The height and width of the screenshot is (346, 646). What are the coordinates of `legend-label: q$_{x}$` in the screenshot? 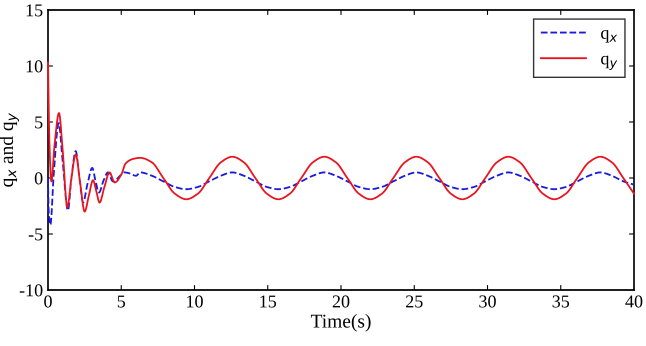 It's located at (609, 36).